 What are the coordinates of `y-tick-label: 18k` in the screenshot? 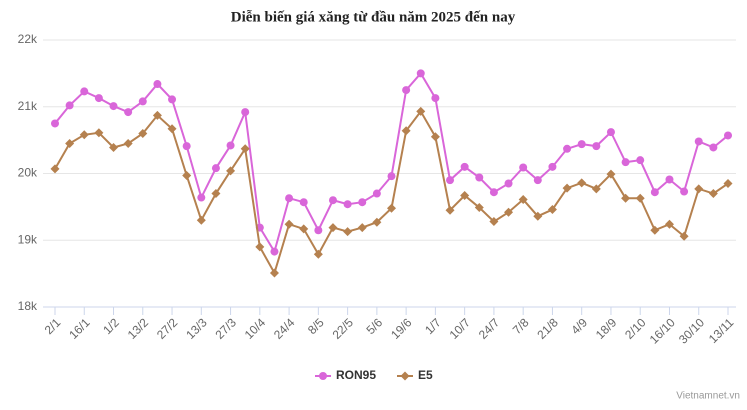 It's located at (28, 306).